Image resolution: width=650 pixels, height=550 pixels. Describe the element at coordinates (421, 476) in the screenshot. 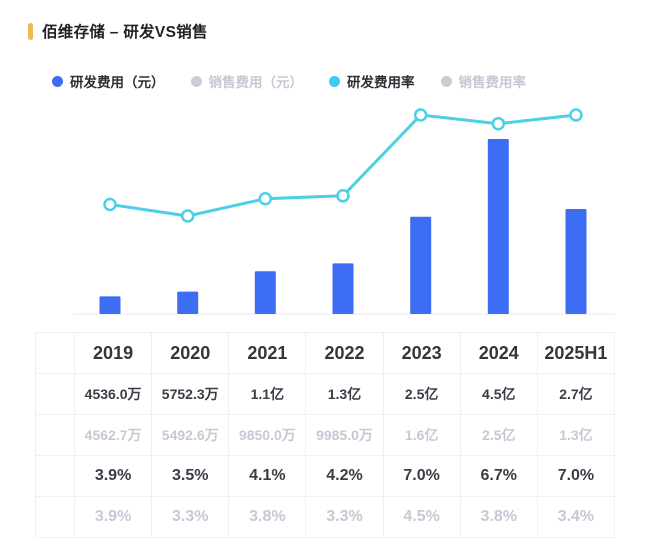

I see `cell-2023: 7.0%` at that location.